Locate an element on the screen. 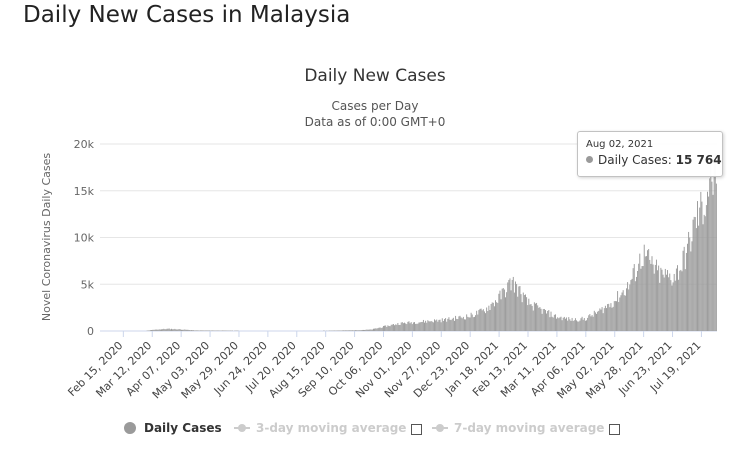  legend-item-7-day-average: 7-day moving average is located at coordinates (518, 428).